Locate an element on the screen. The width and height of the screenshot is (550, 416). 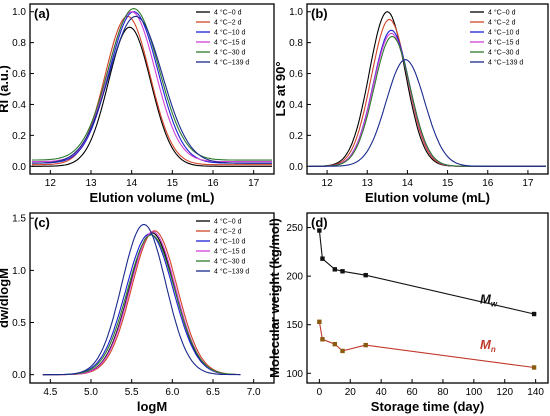
x-tick-label: 20 is located at coordinates (351, 392).